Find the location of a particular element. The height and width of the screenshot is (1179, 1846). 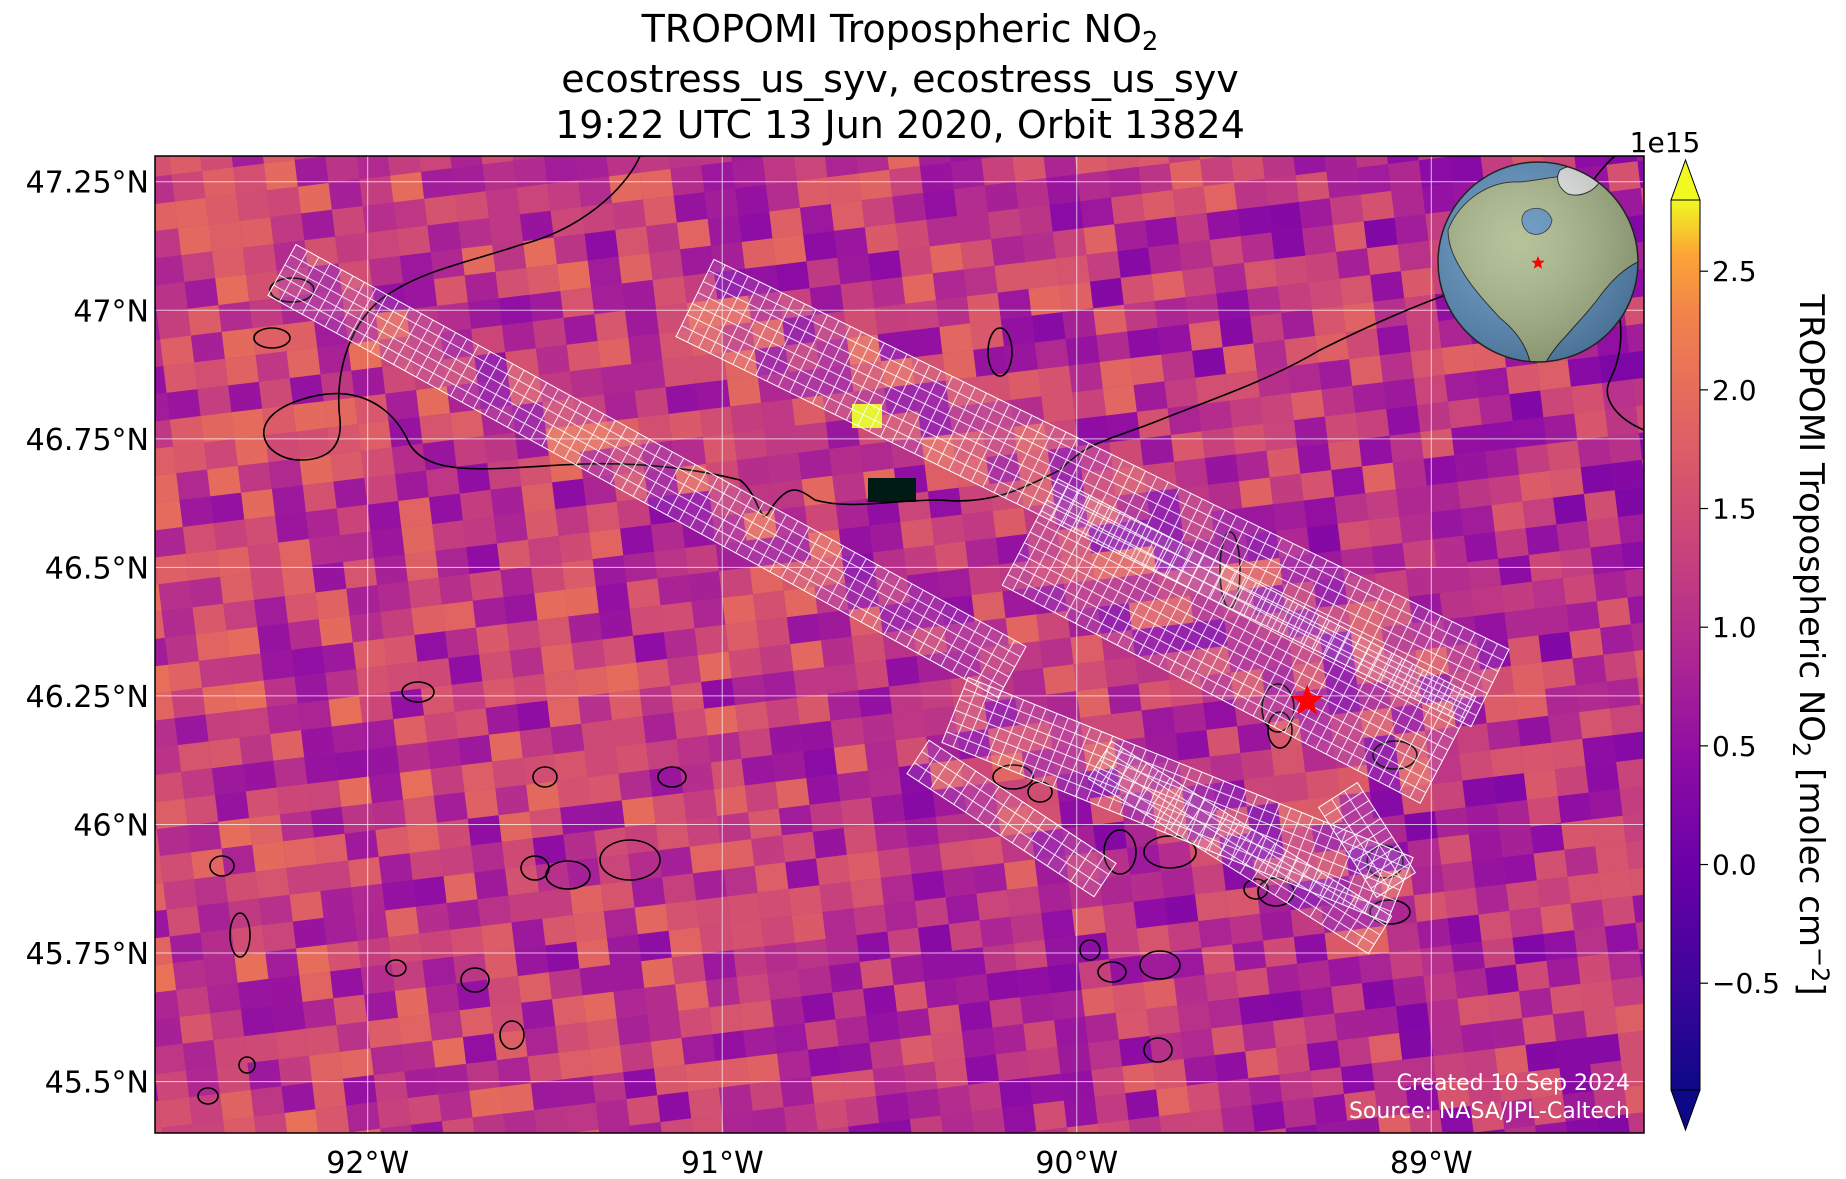

colorbar-extend-min is located at coordinates (1685, 1110).